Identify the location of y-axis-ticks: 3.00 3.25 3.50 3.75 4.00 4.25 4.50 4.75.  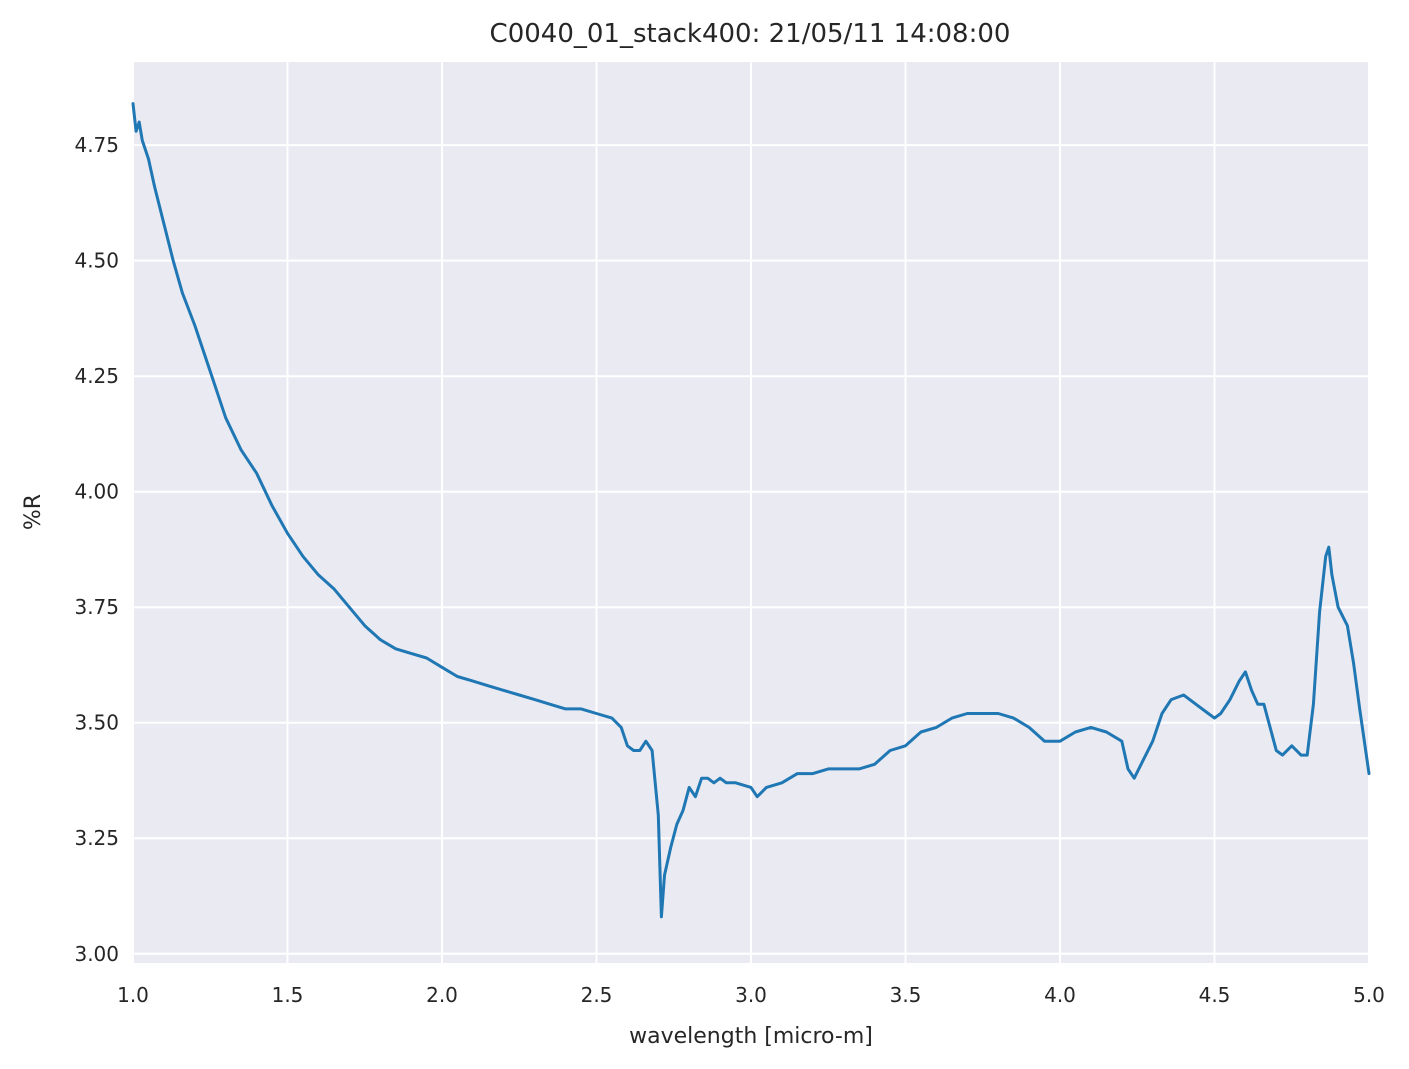
(96, 549).